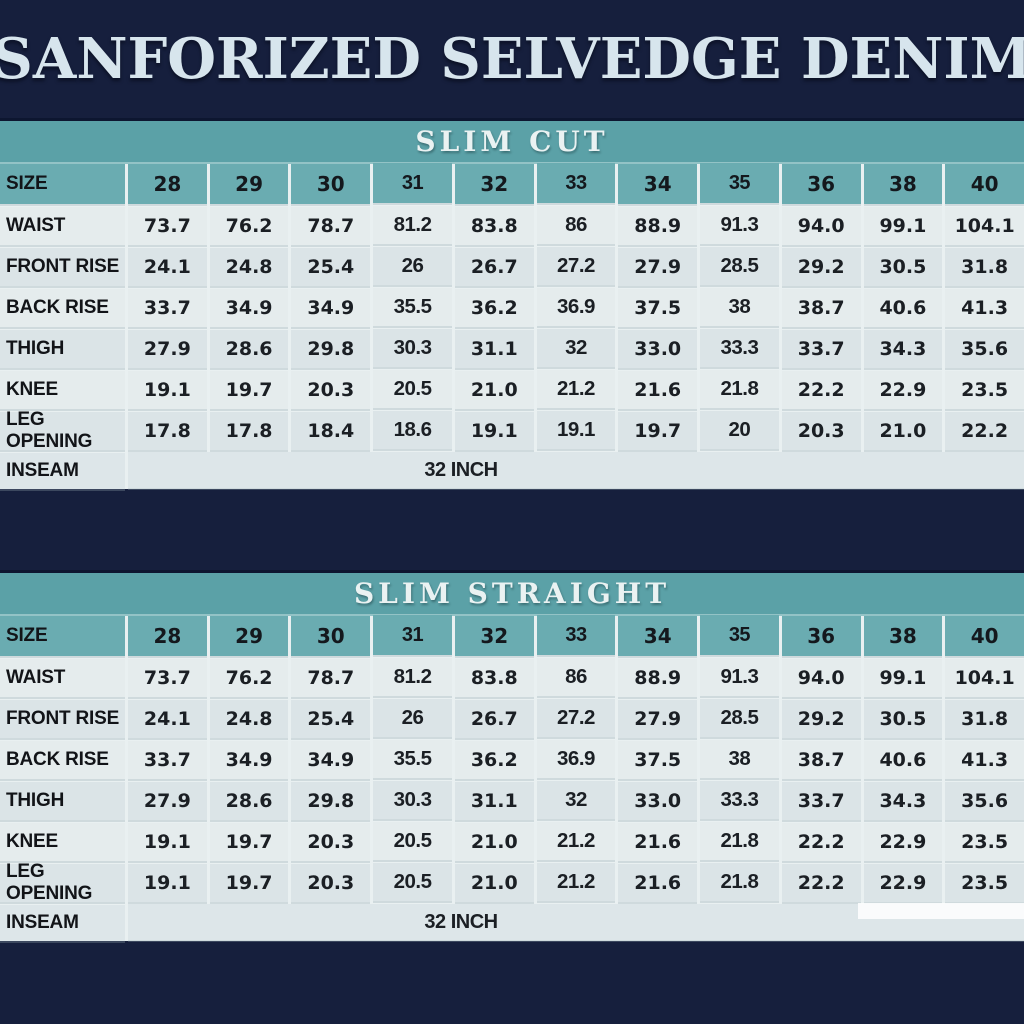  I want to click on size-header-cell: 31, so click(412, 635).